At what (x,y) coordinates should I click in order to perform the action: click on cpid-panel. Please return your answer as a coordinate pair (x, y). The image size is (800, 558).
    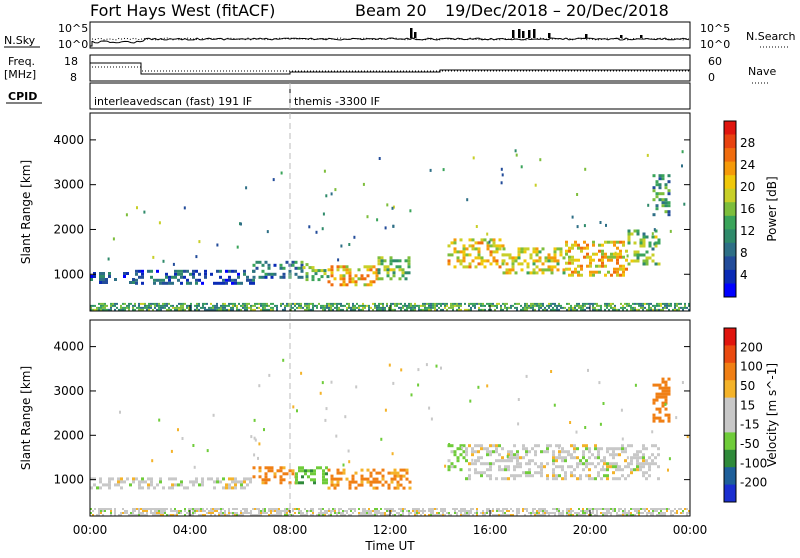
    Looking at the image, I should click on (390, 96).